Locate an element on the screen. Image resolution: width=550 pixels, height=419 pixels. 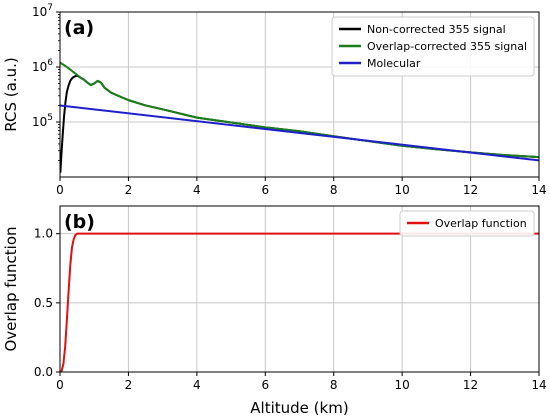
y-tick-label: 1.0 is located at coordinates (43, 234).